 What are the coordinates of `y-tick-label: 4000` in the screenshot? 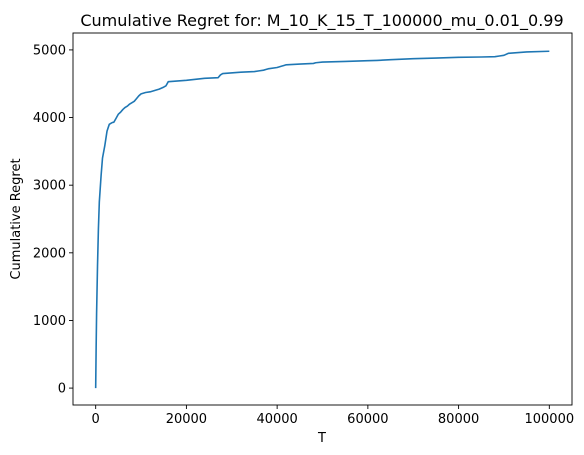 It's located at (49, 118).